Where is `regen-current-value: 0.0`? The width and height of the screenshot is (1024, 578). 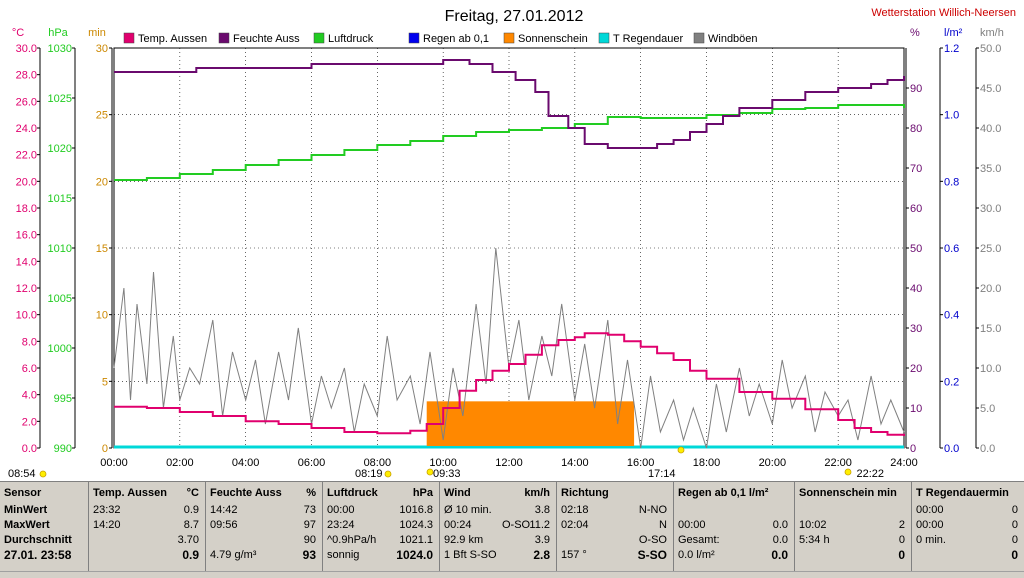
regen-current-value: 0.0 is located at coordinates (779, 555).